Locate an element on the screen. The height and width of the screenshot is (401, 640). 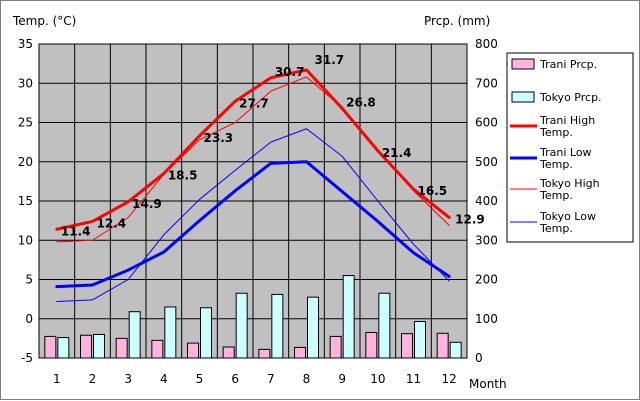
data-label: 12.9 is located at coordinates (470, 219).